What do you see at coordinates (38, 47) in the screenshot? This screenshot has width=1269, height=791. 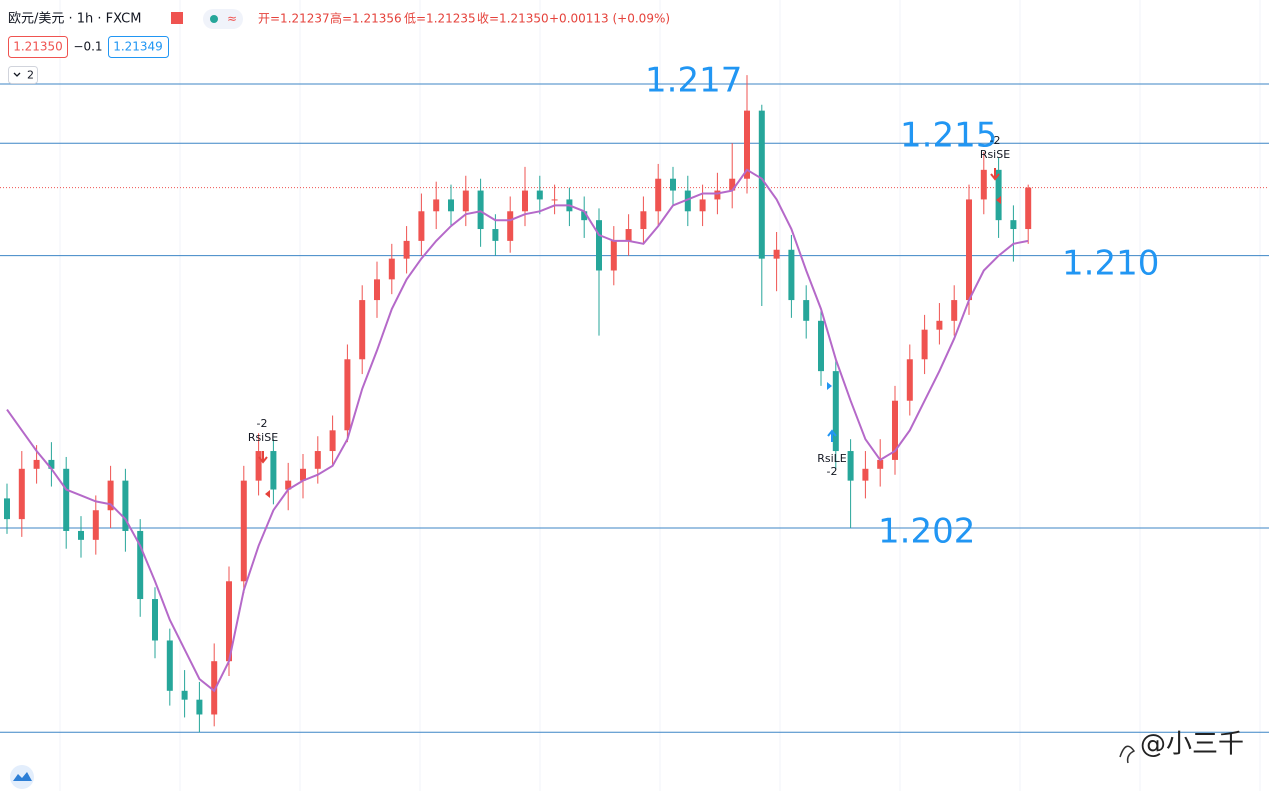 I see `sell-button` at bounding box center [38, 47].